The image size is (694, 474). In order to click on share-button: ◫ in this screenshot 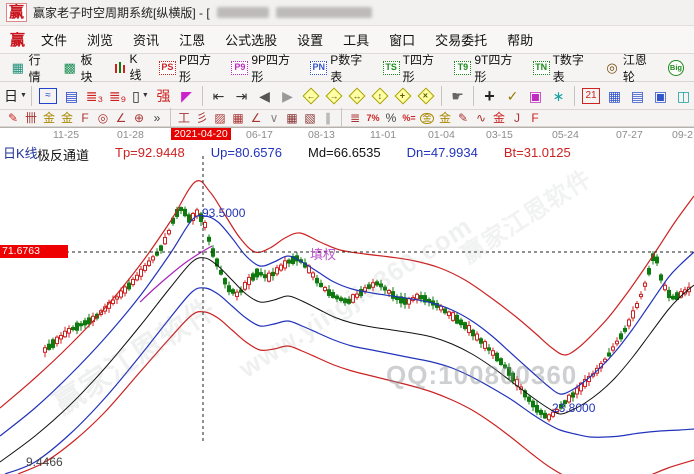, I will do `click(683, 96)`.